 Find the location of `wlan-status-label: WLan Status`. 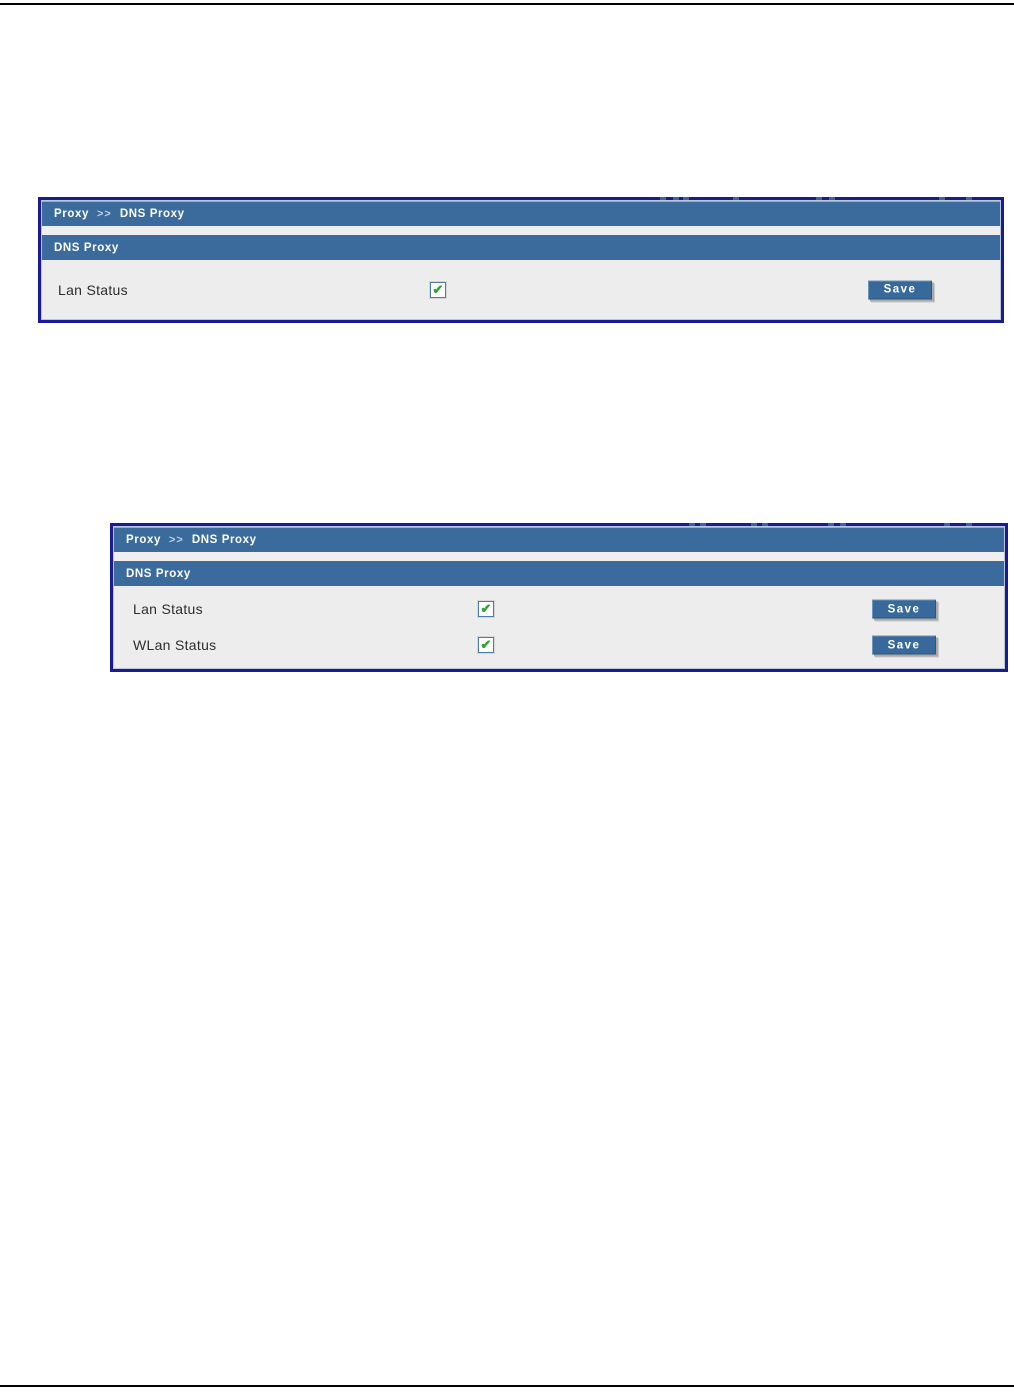

wlan-status-label: WLan Status is located at coordinates (175, 645).